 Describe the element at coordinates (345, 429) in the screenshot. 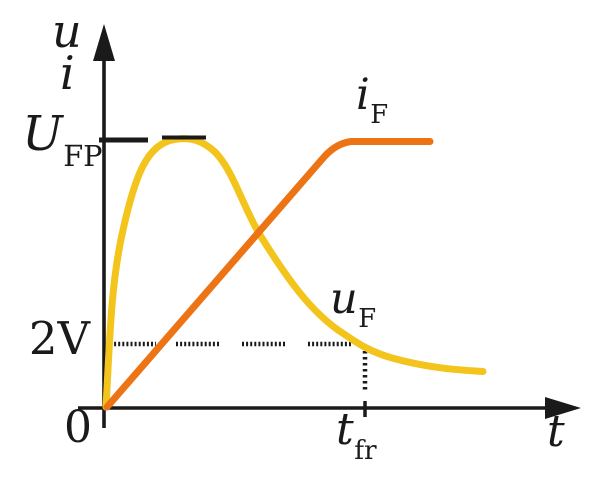

I see `tfr-base: t` at that location.